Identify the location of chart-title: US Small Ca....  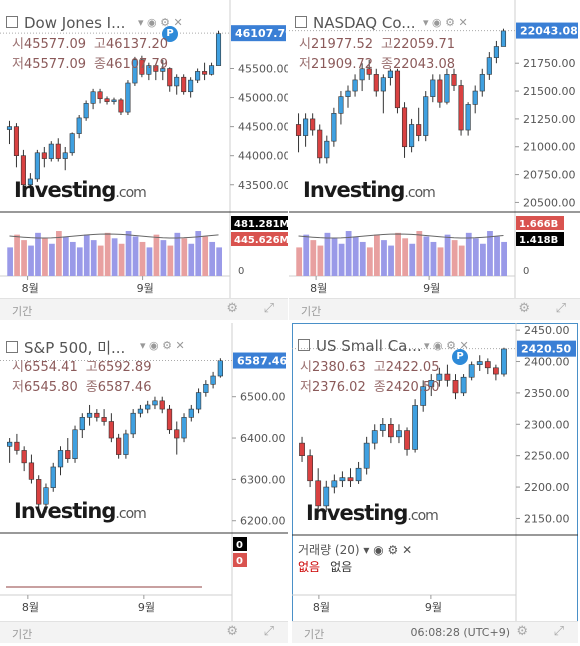
(360, 346).